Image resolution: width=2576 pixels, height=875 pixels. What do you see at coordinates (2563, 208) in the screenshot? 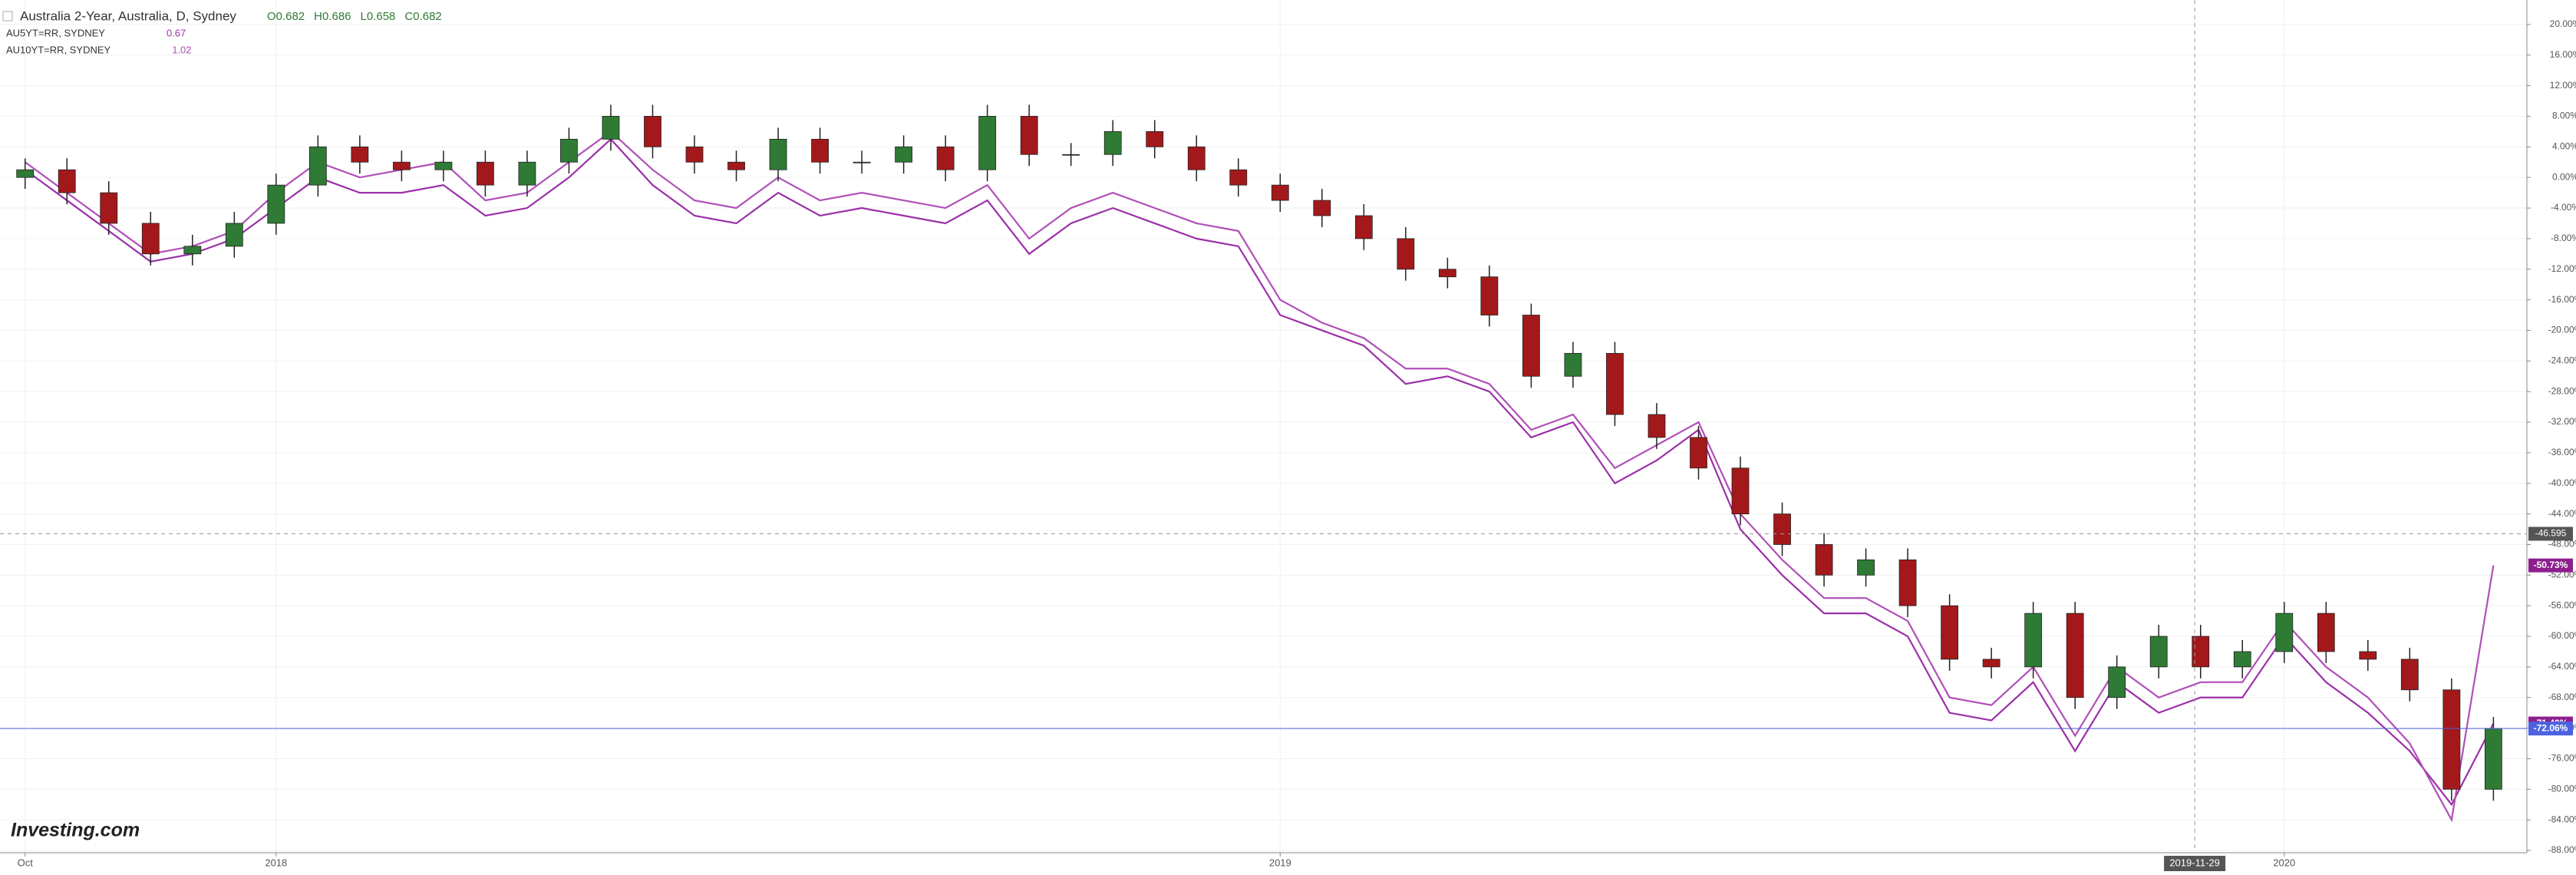
I see `y-tick-label: -4.00%` at bounding box center [2563, 208].